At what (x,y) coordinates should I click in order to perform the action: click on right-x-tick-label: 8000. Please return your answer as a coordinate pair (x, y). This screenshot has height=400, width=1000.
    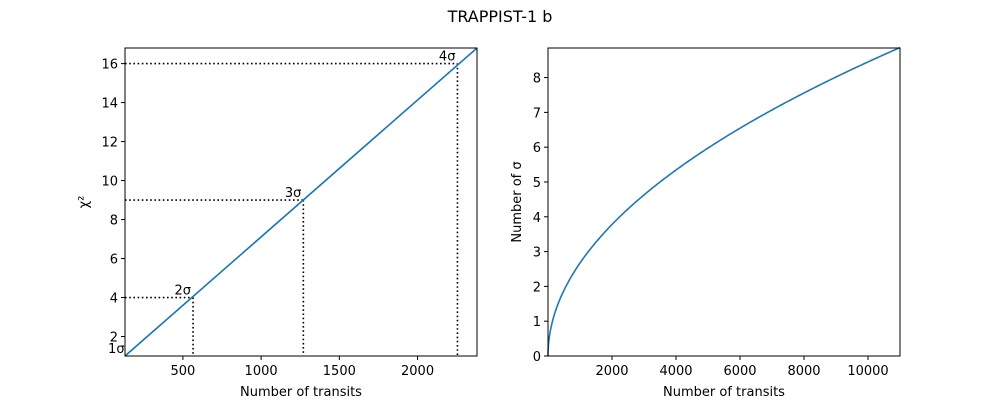
    Looking at the image, I should click on (803, 371).